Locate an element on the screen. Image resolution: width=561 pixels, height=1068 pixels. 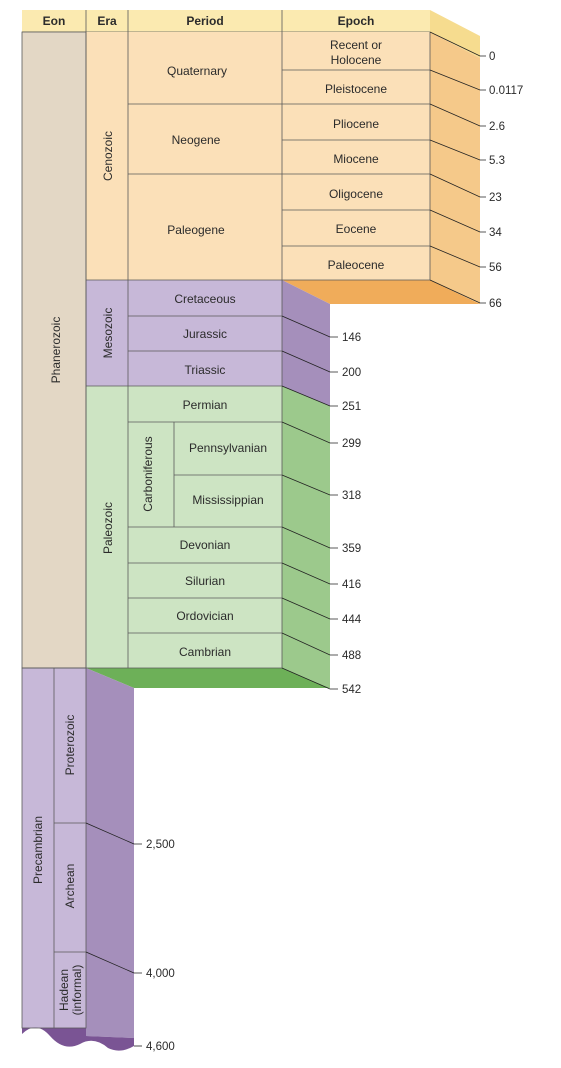
period-paleogene: Paleogene is located at coordinates (196, 230).